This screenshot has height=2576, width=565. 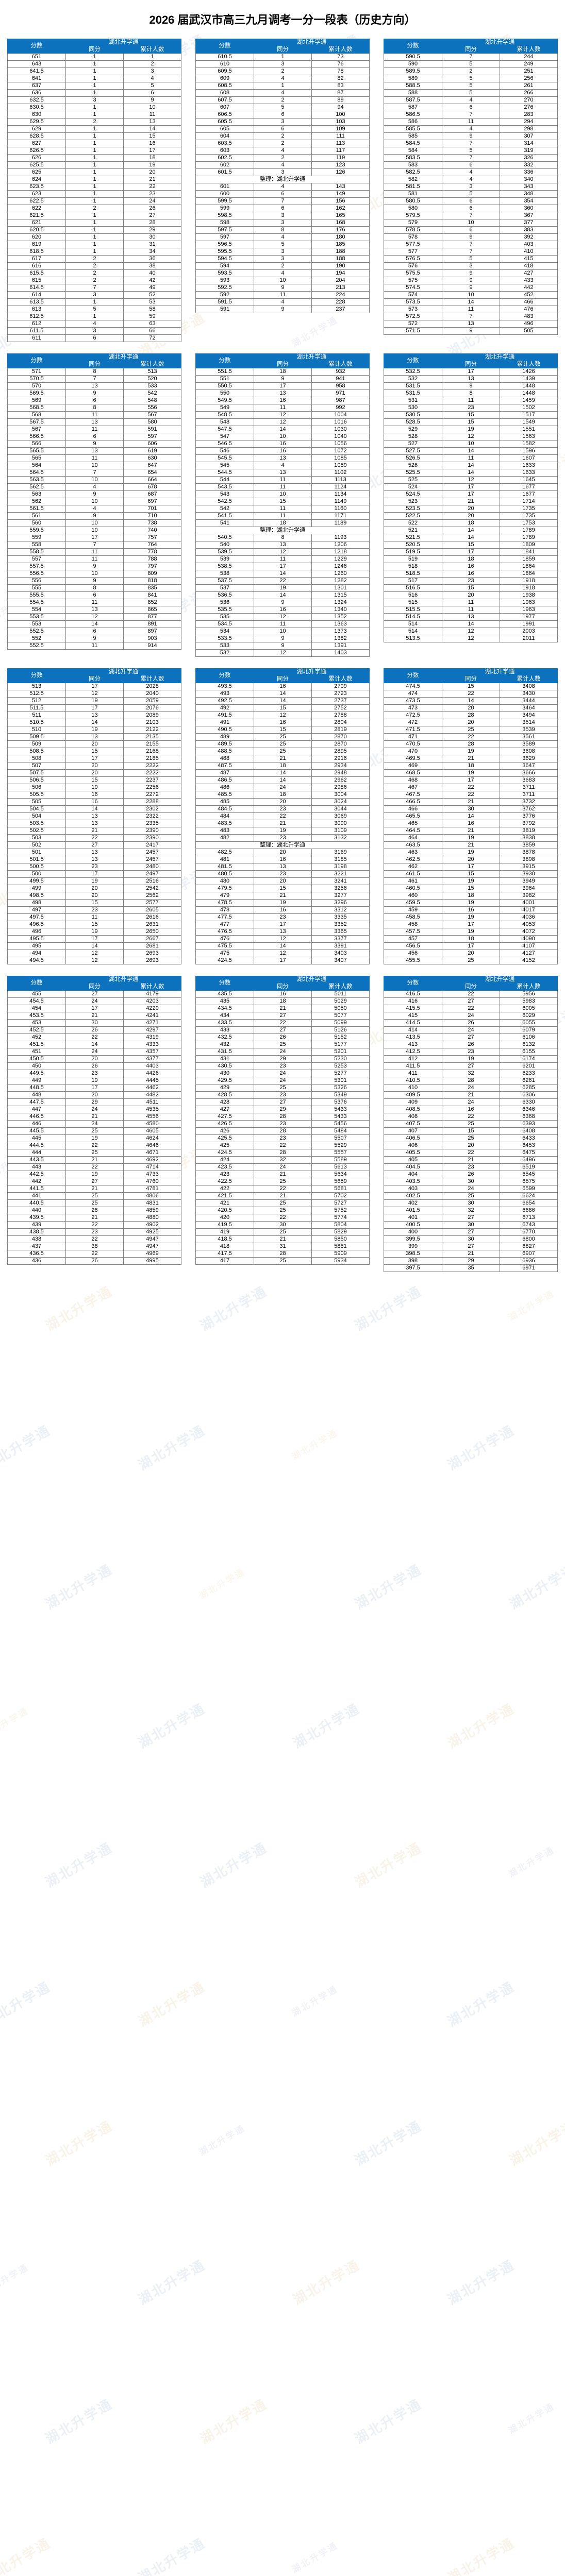 What do you see at coordinates (471, 910) in the screenshot?
I see `table-row: 459 16 4017` at bounding box center [471, 910].